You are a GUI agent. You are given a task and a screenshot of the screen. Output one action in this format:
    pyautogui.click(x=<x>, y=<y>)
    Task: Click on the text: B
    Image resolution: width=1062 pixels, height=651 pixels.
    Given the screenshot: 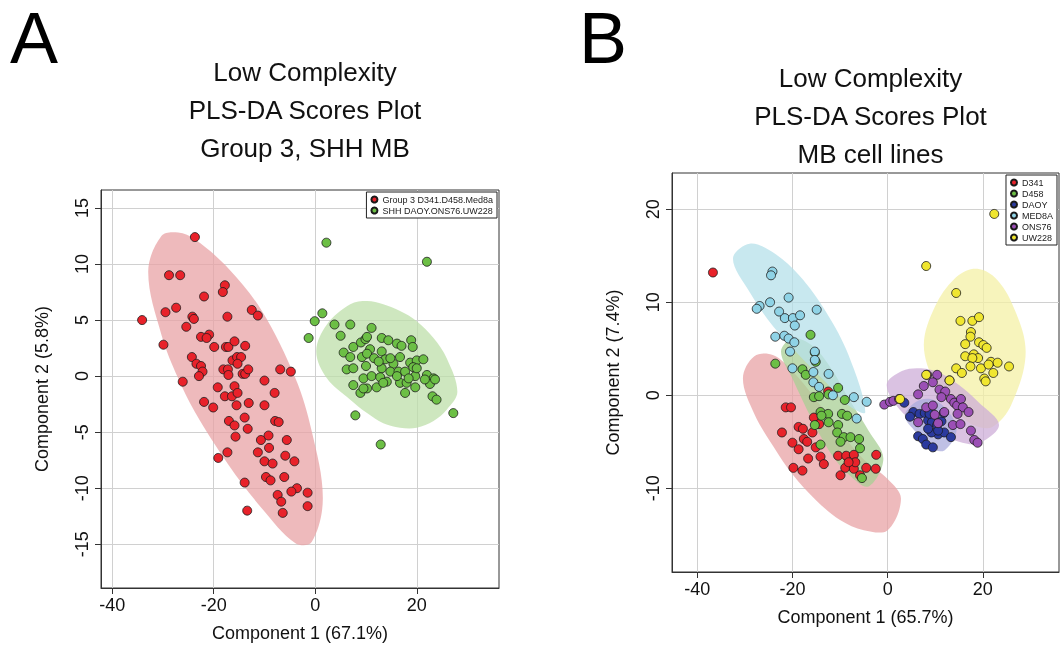 What is the action you would take?
    pyautogui.click(x=603, y=39)
    